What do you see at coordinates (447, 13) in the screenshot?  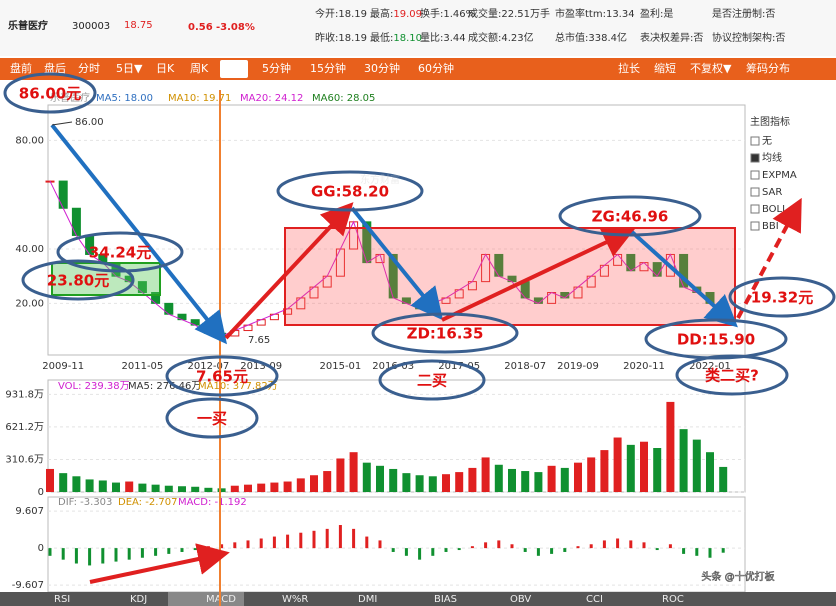 I see `stat: 换手:1.46%` at bounding box center [447, 13].